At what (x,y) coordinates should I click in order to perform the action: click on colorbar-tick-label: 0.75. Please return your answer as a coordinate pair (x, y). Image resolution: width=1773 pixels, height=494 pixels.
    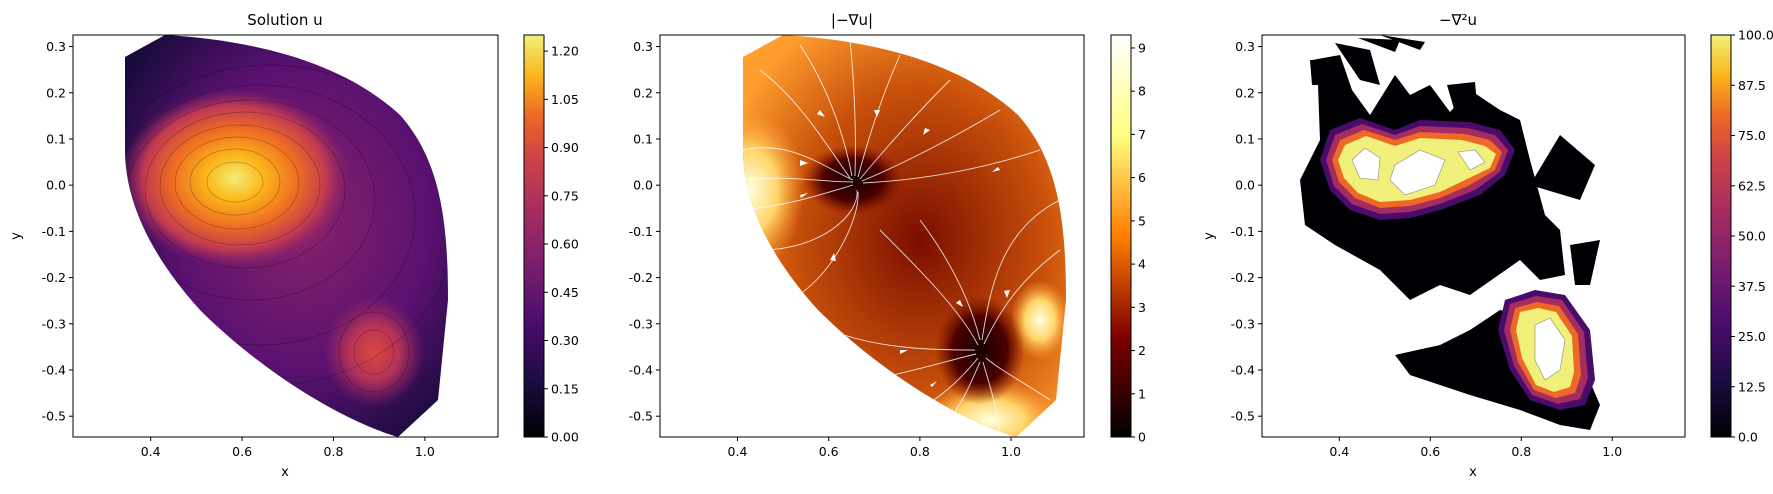
    Looking at the image, I should click on (565, 195).